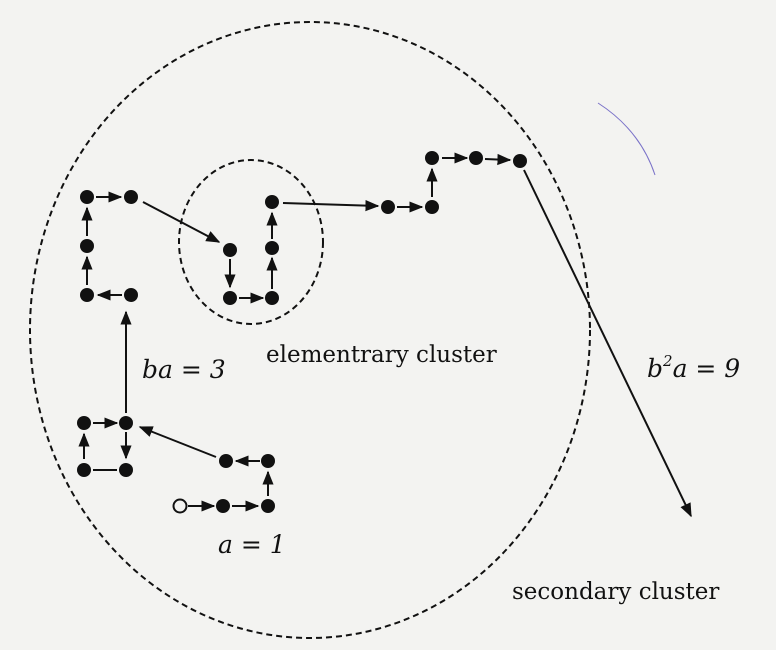 The height and width of the screenshot is (650, 776). What do you see at coordinates (707, 368) in the screenshot?
I see `label-b2a-rest: a = 9` at bounding box center [707, 368].